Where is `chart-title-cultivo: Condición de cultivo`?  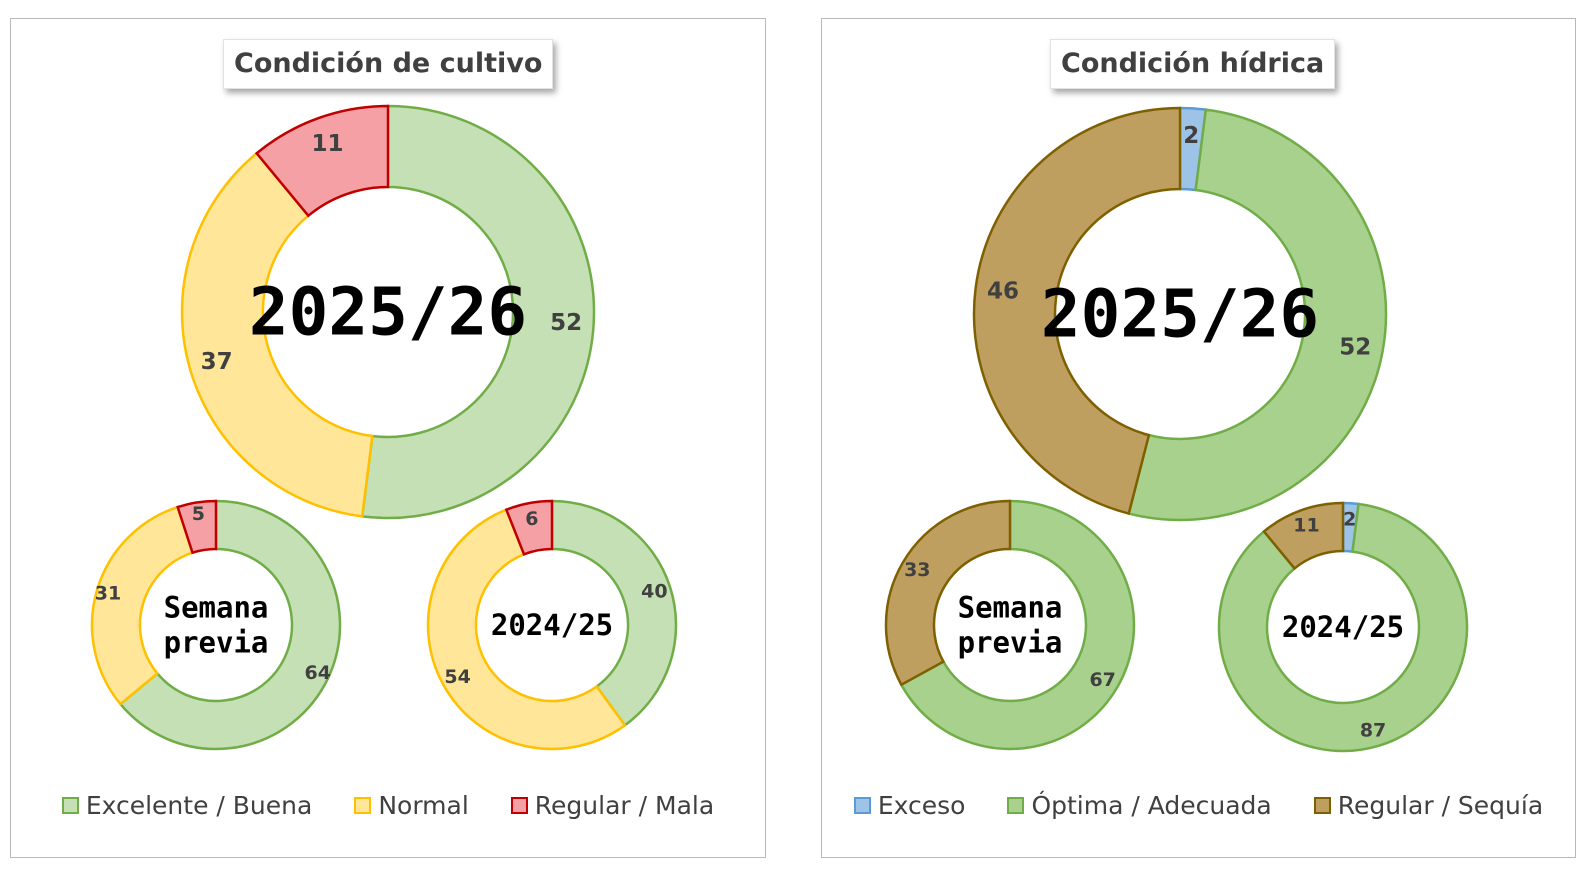
chart-title-cultivo: Condición de cultivo is located at coordinates (388, 64).